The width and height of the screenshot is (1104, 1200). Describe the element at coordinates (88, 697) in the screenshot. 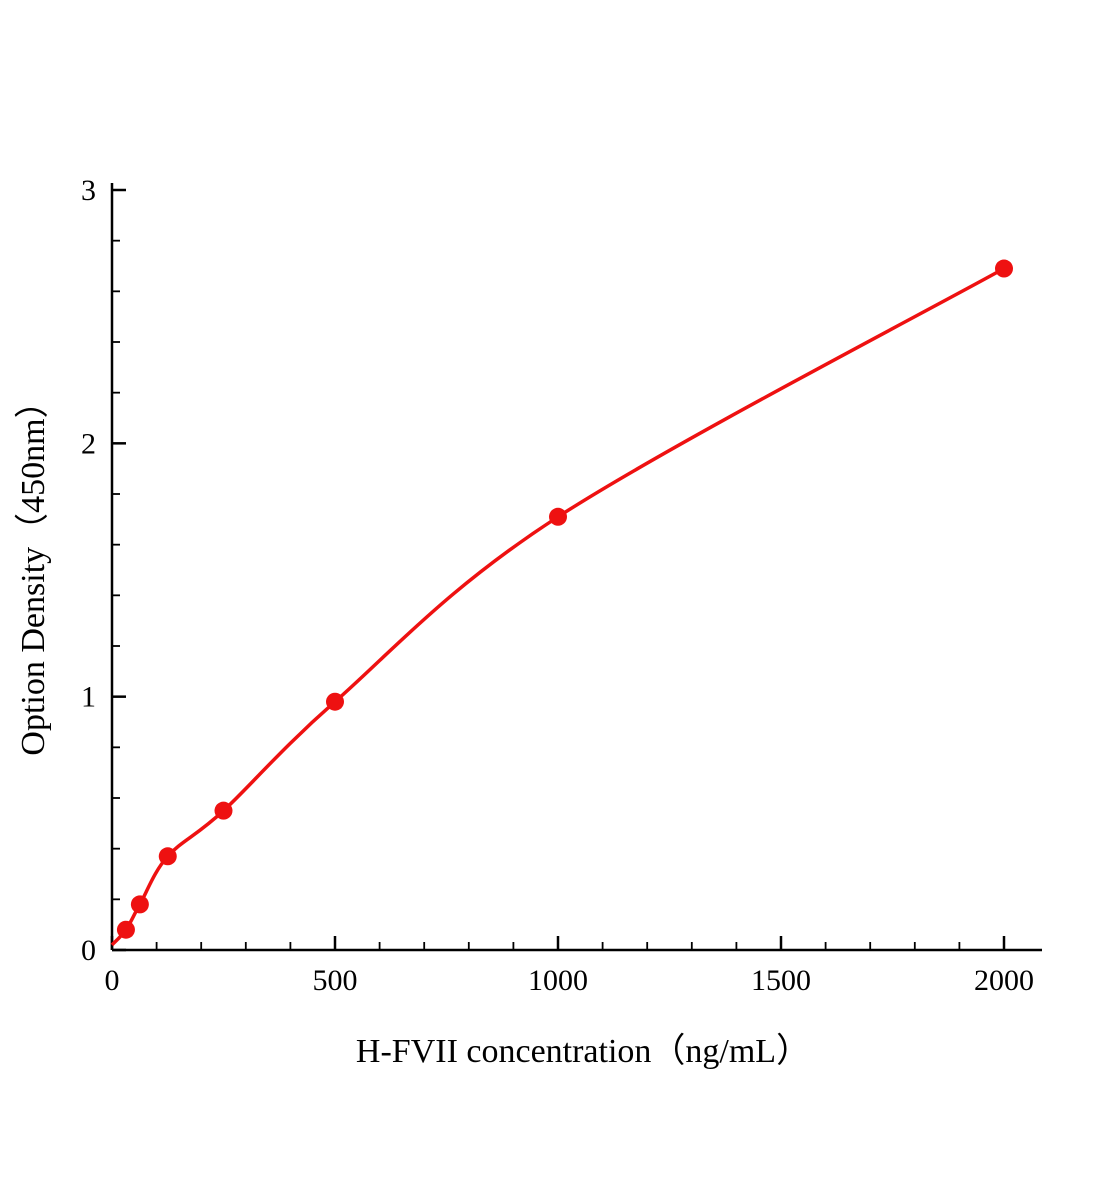

I see `y-tick-label: 1` at that location.